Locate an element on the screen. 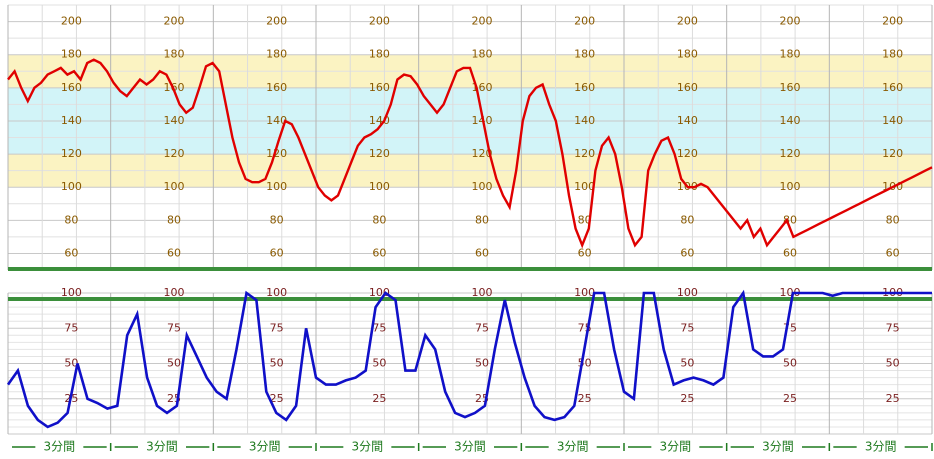 The width and height of the screenshot is (934, 459). toco-panel-top-border is located at coordinates (470, 299).